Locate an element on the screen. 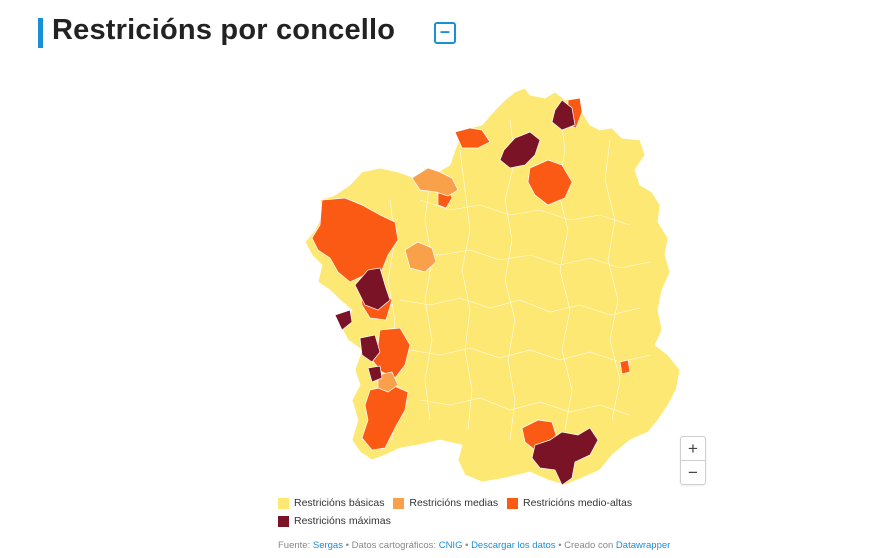 The image size is (883, 558). legend-swatch-medio-altas is located at coordinates (512, 503).